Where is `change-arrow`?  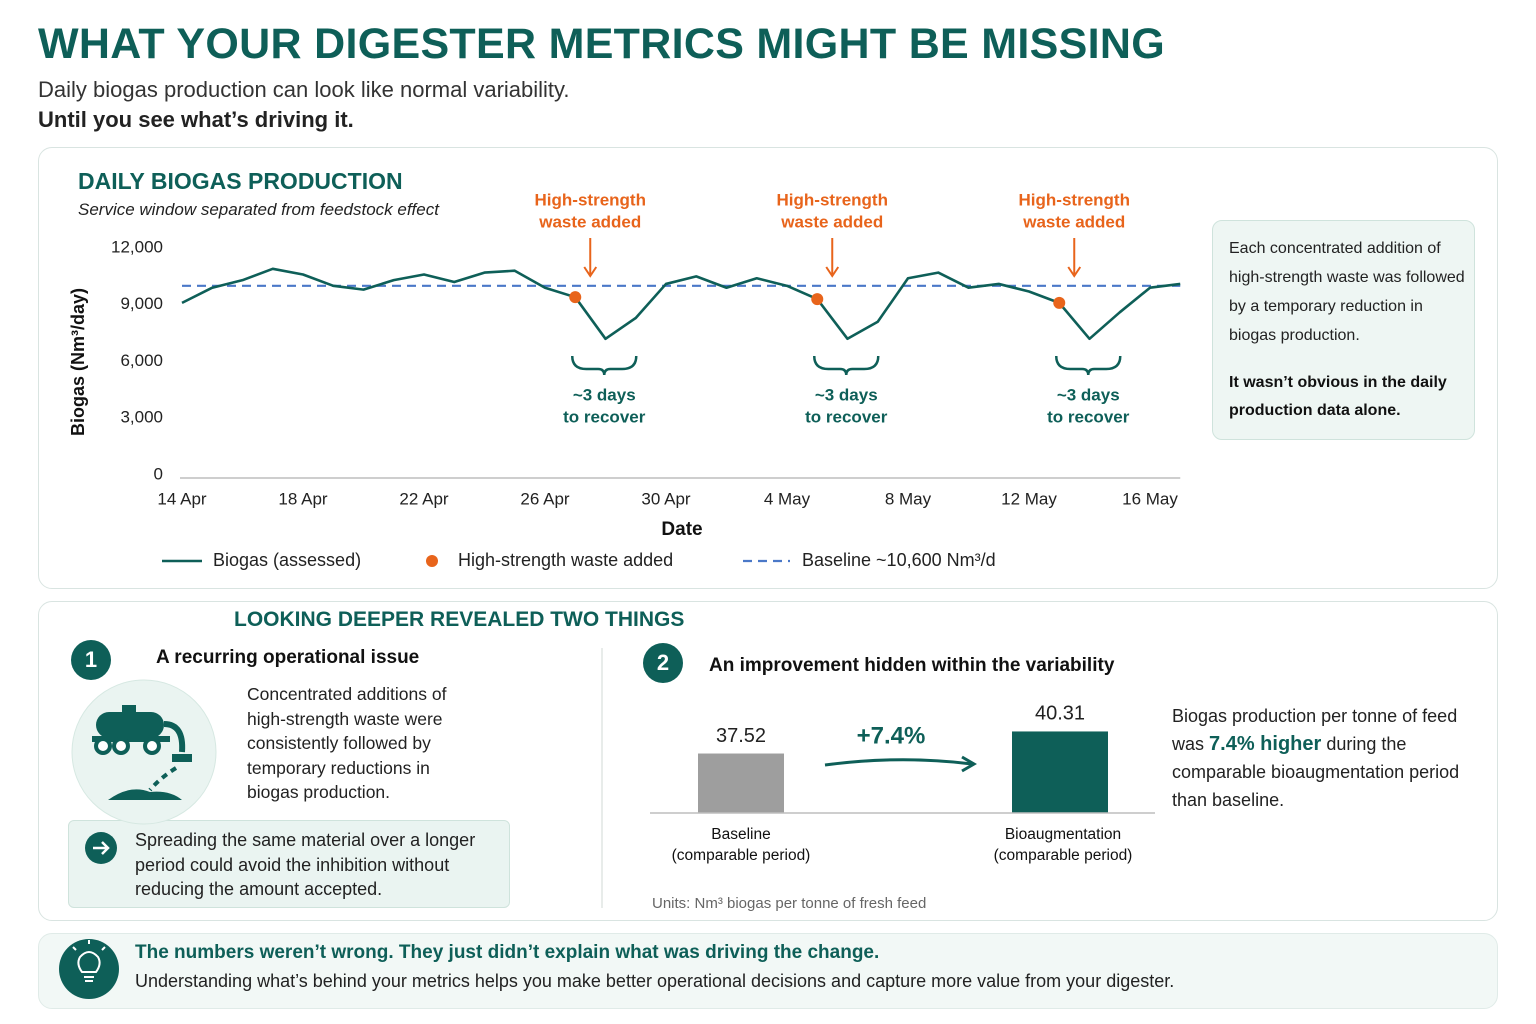
change-arrow is located at coordinates (898, 762).